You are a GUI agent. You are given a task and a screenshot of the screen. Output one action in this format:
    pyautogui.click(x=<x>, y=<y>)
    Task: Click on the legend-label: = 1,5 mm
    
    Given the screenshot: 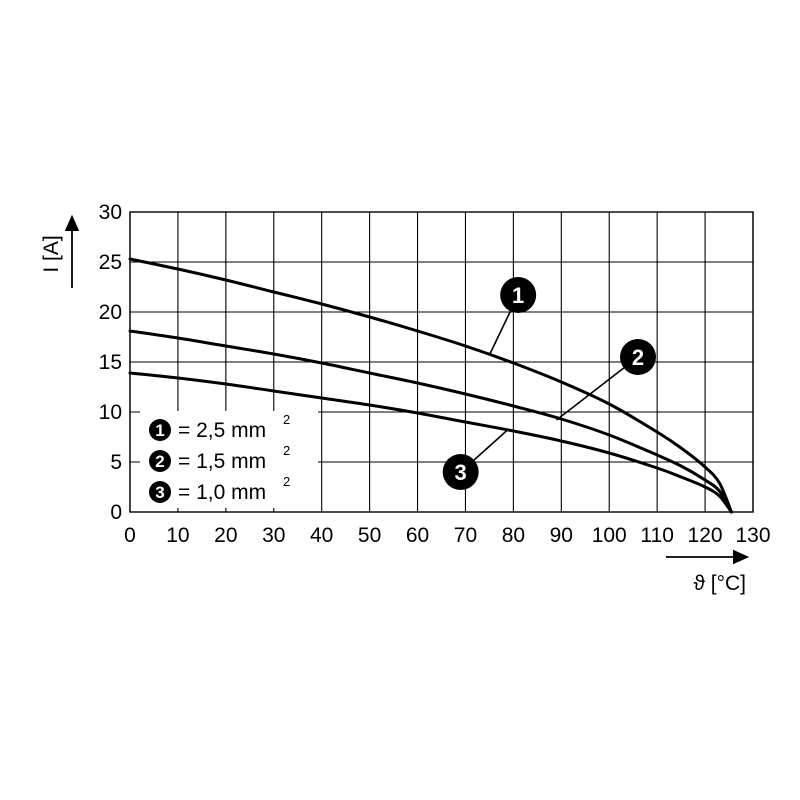 What is the action you would take?
    pyautogui.click(x=222, y=461)
    